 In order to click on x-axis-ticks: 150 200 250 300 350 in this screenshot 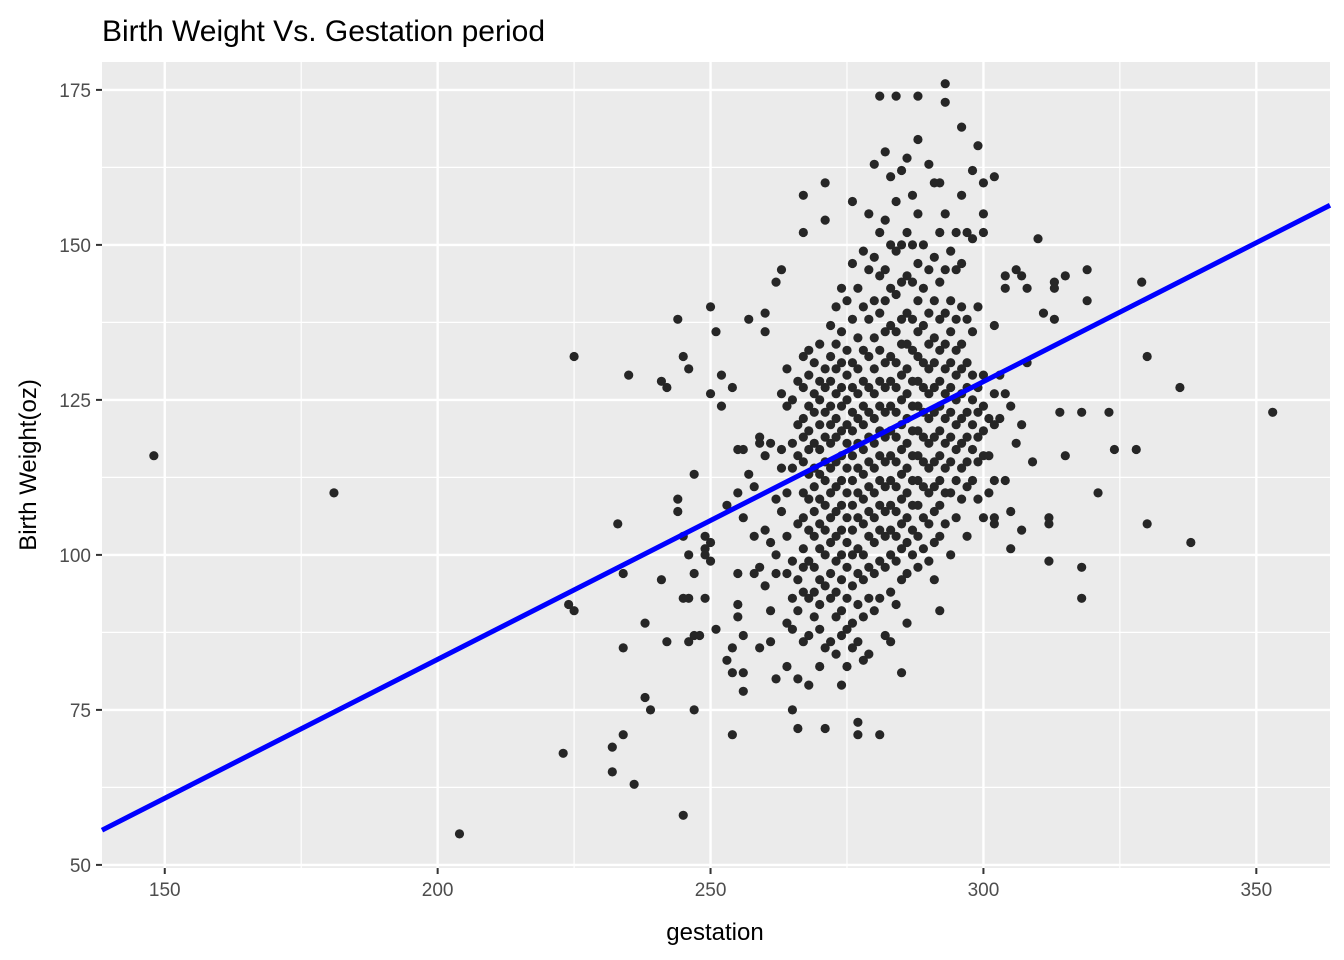, I will do `click(710, 884)`.